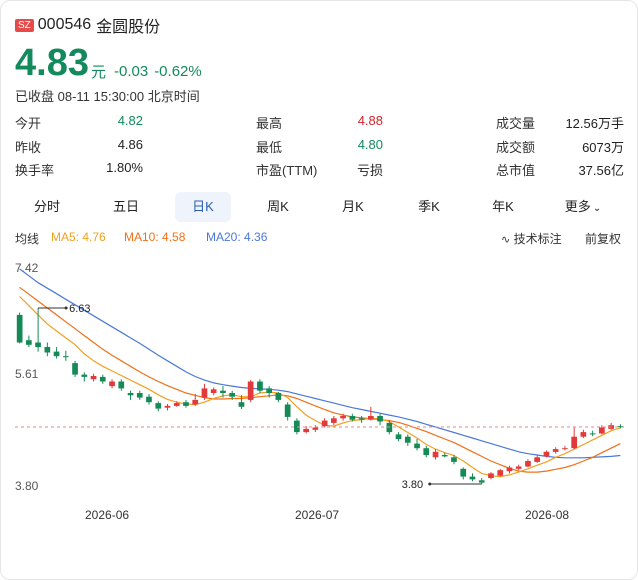  I want to click on stat-low: 最低, so click(269, 146).